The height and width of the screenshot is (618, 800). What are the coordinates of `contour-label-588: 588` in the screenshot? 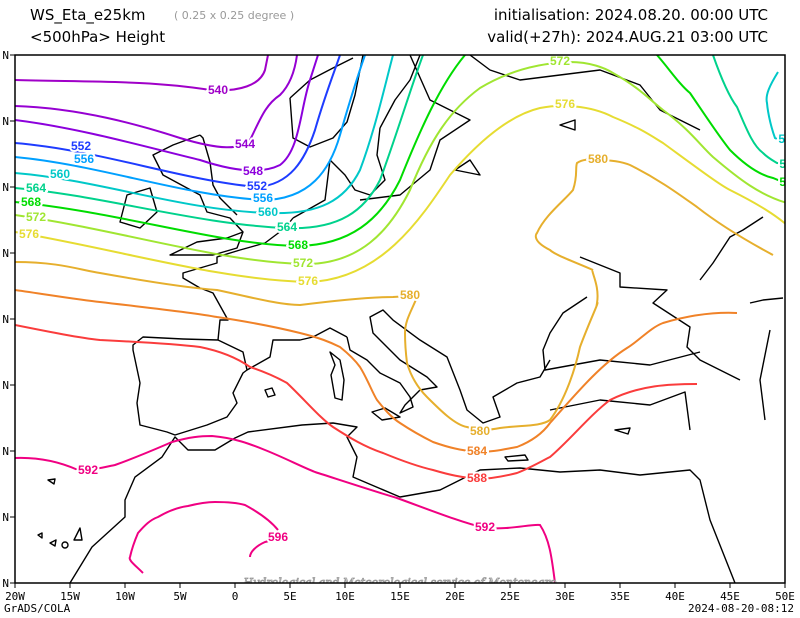 It's located at (477, 478).